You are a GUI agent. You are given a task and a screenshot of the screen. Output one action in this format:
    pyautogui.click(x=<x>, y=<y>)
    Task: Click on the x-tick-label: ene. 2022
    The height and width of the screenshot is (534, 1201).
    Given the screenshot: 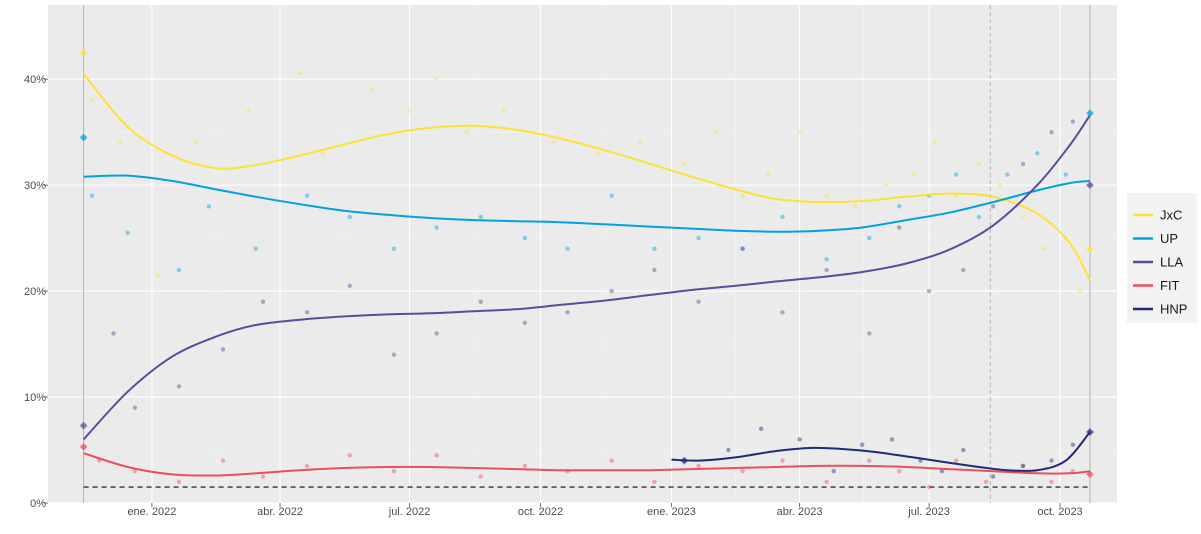 What is the action you would take?
    pyautogui.click(x=151, y=512)
    